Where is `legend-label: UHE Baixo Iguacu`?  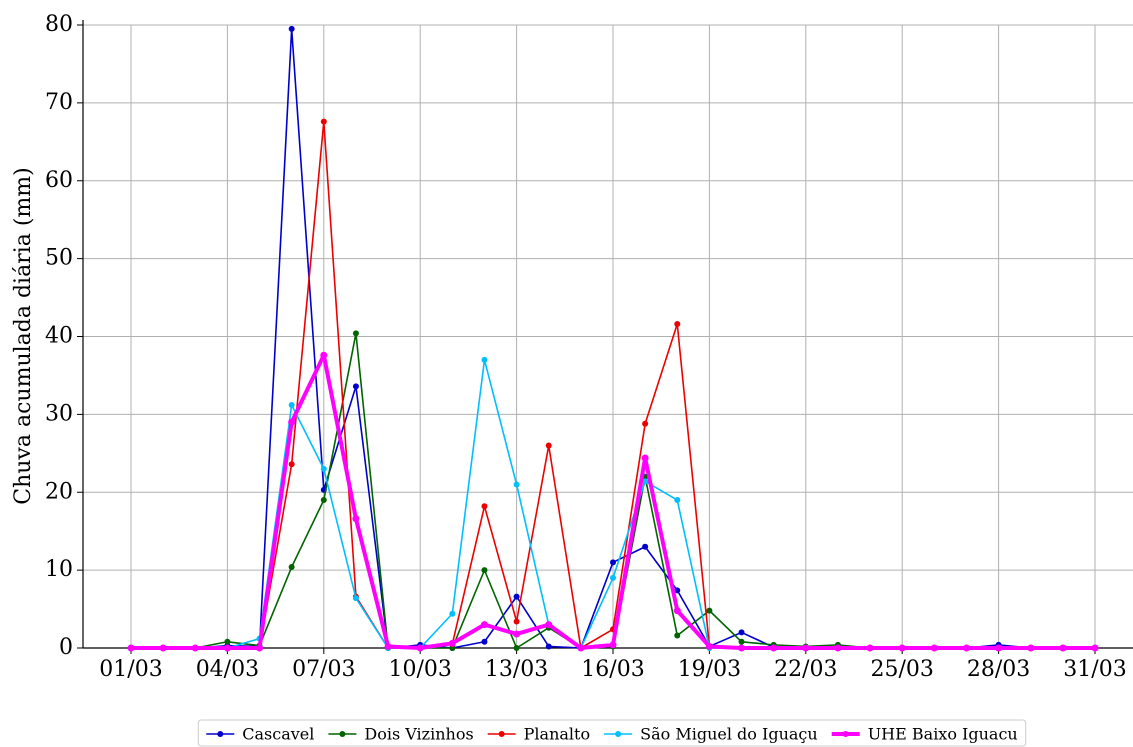
legend-label: UHE Baixo Iguacu is located at coordinates (943, 734).